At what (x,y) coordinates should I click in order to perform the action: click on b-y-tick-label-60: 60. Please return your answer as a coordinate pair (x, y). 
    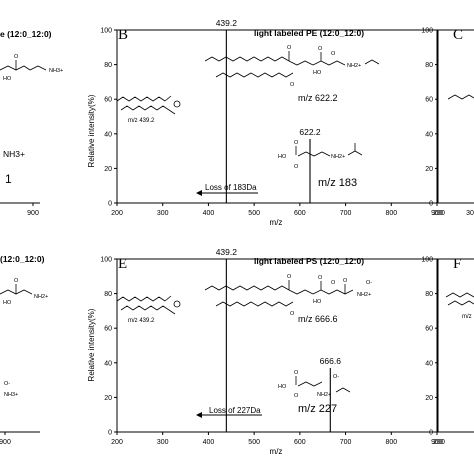
    Looking at the image, I should click on (108, 100).